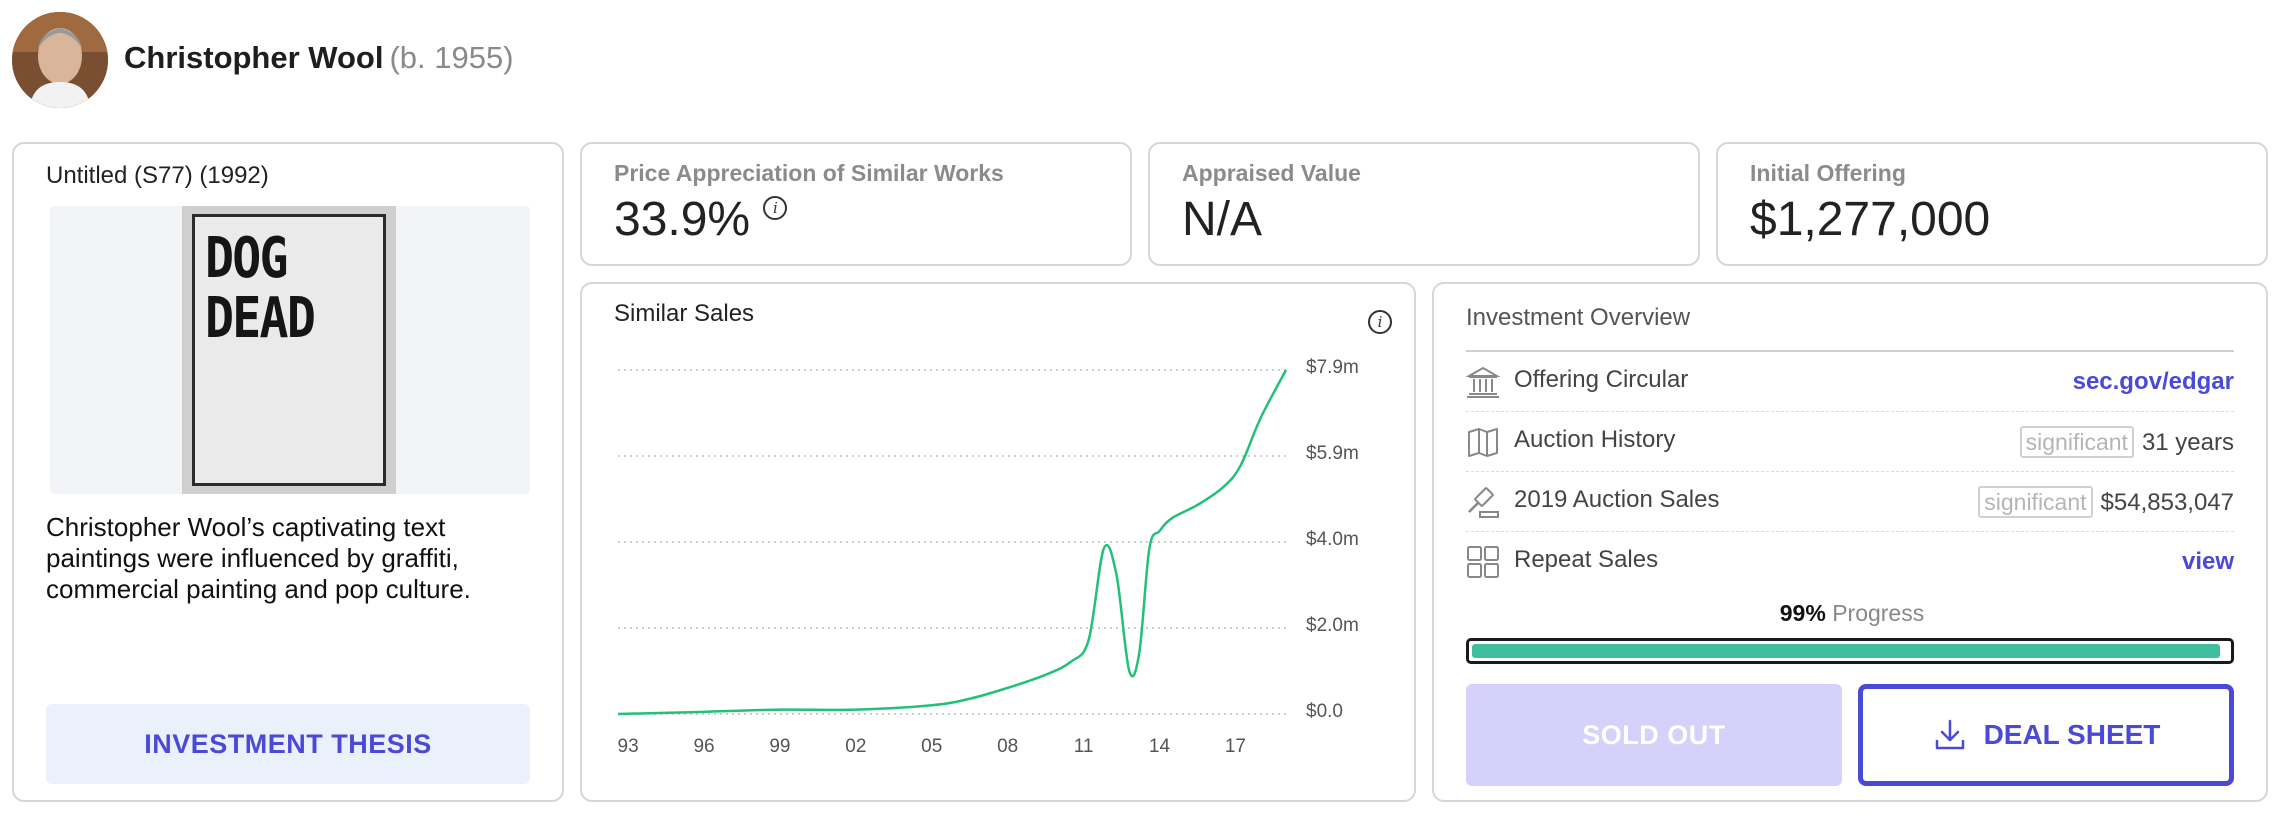  Describe the element at coordinates (2072, 734) in the screenshot. I see `deal-sheet-label: DEAL SHEET` at that location.